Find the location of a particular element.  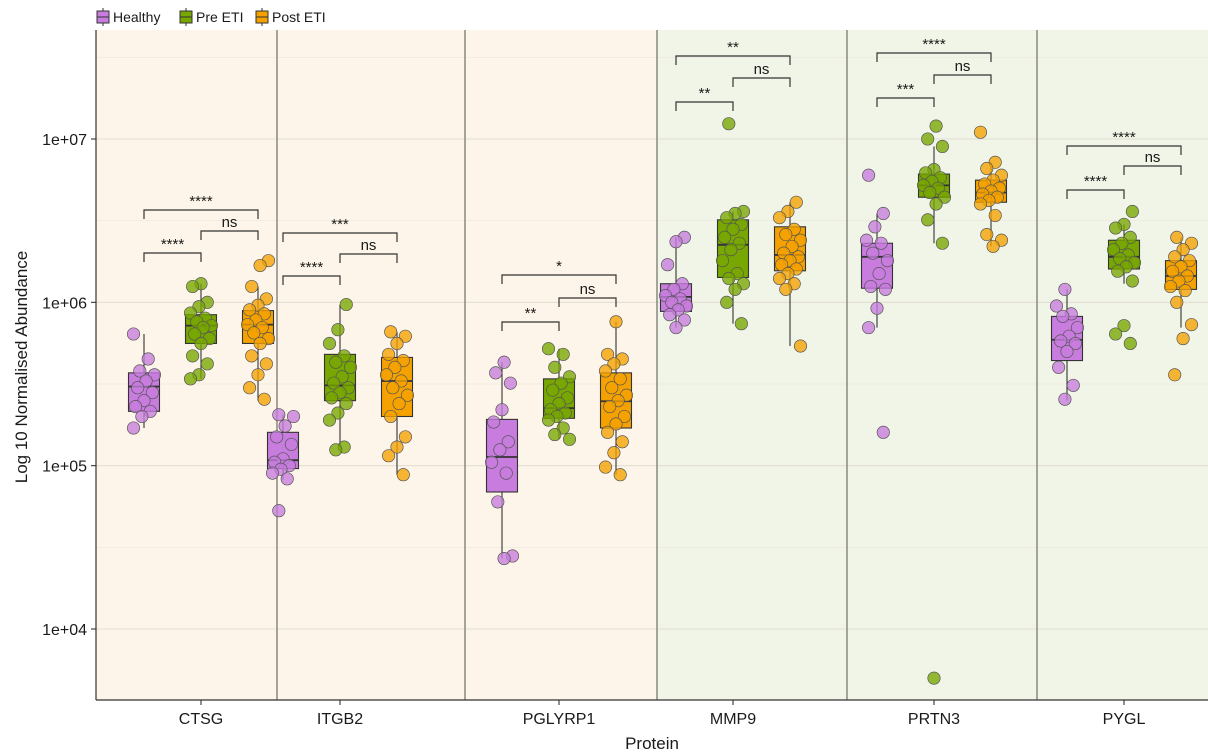

significance-label: * is located at coordinates (559, 266).